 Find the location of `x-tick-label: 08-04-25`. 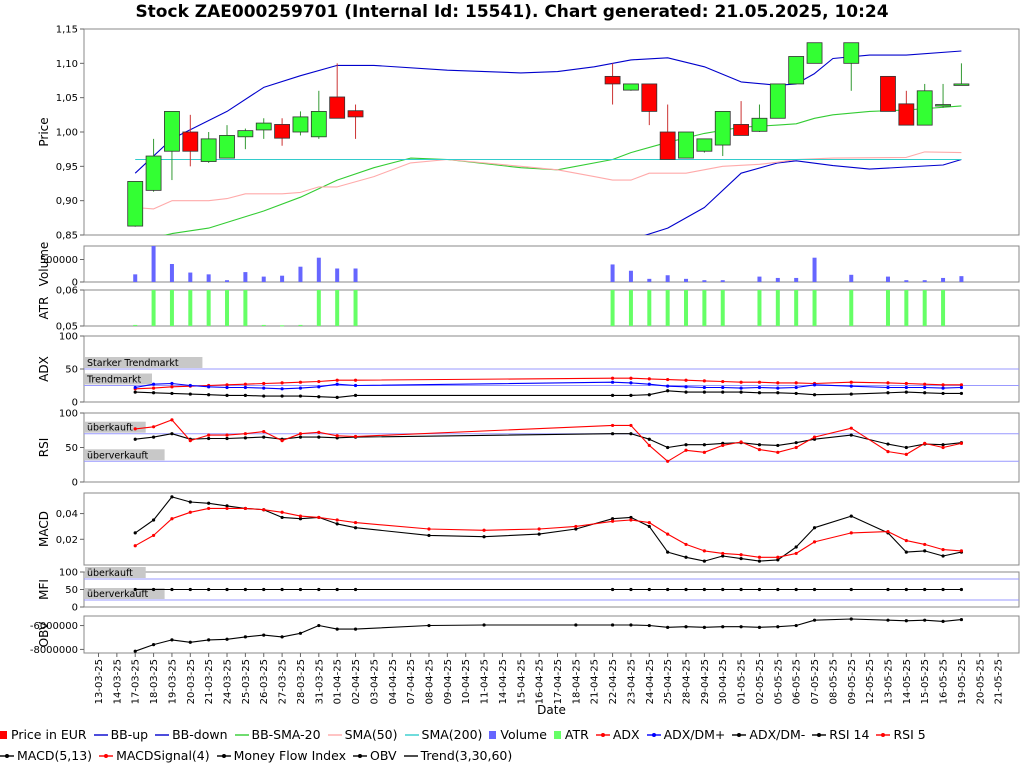

x-tick-label: 08-04-25 is located at coordinates (429, 681).